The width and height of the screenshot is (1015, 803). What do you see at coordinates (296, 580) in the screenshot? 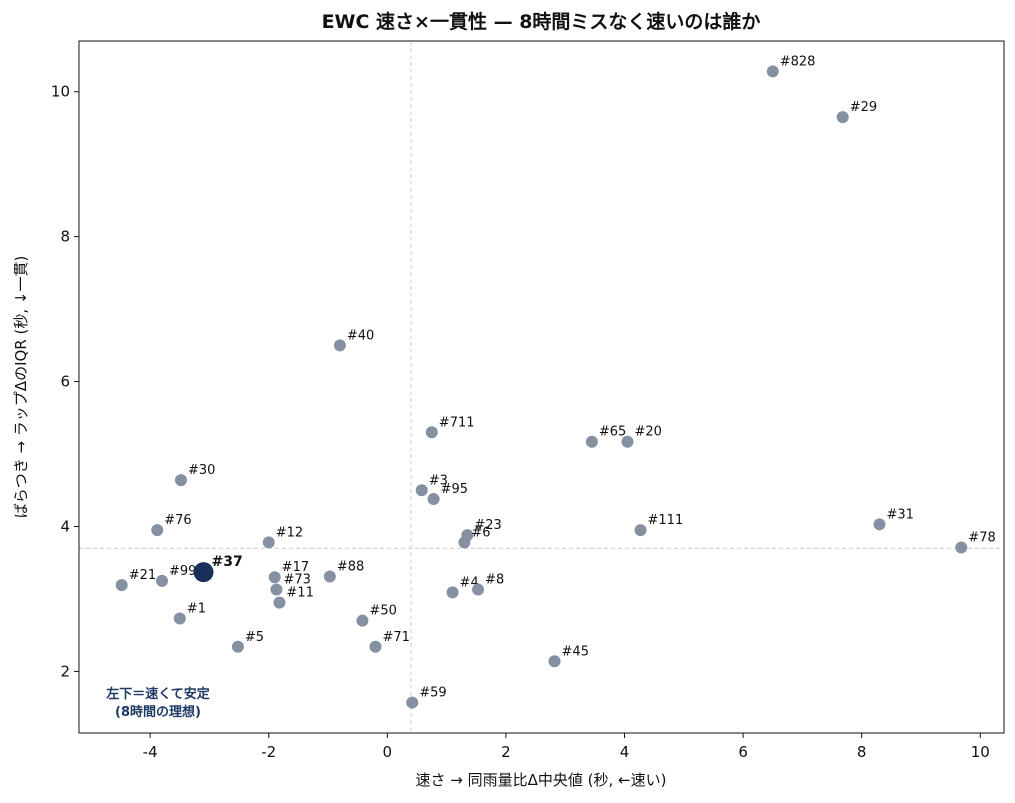
I see `data-label: #73` at bounding box center [296, 580].